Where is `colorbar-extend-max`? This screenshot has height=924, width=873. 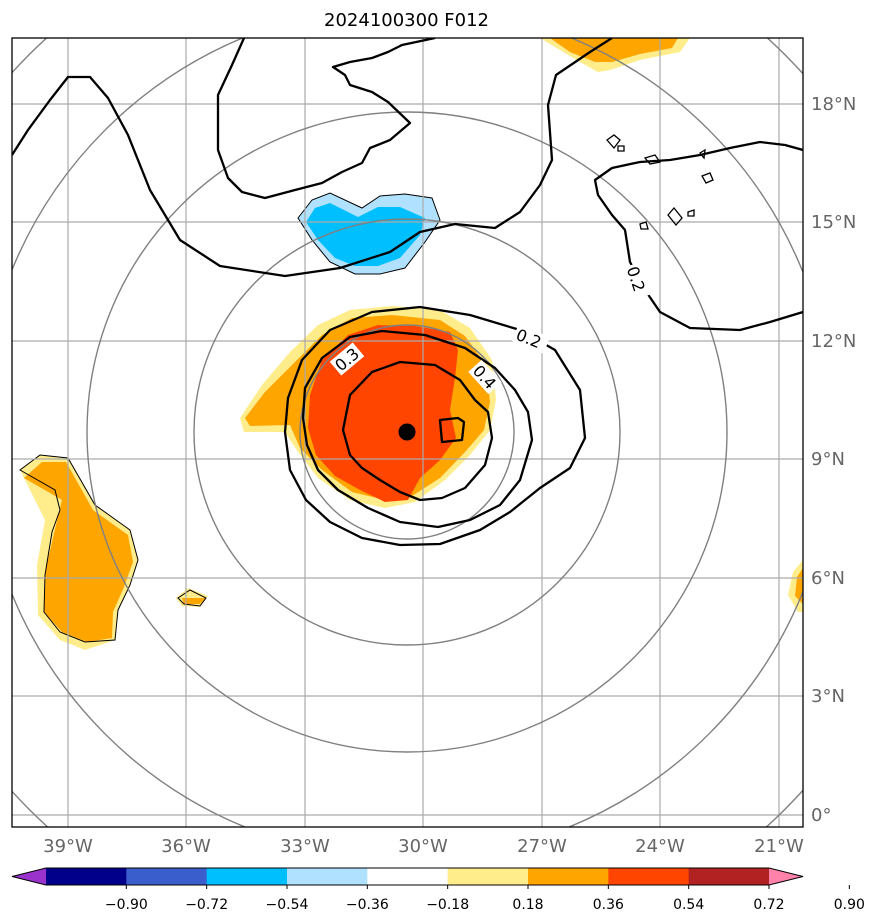 colorbar-extend-max is located at coordinates (786, 876).